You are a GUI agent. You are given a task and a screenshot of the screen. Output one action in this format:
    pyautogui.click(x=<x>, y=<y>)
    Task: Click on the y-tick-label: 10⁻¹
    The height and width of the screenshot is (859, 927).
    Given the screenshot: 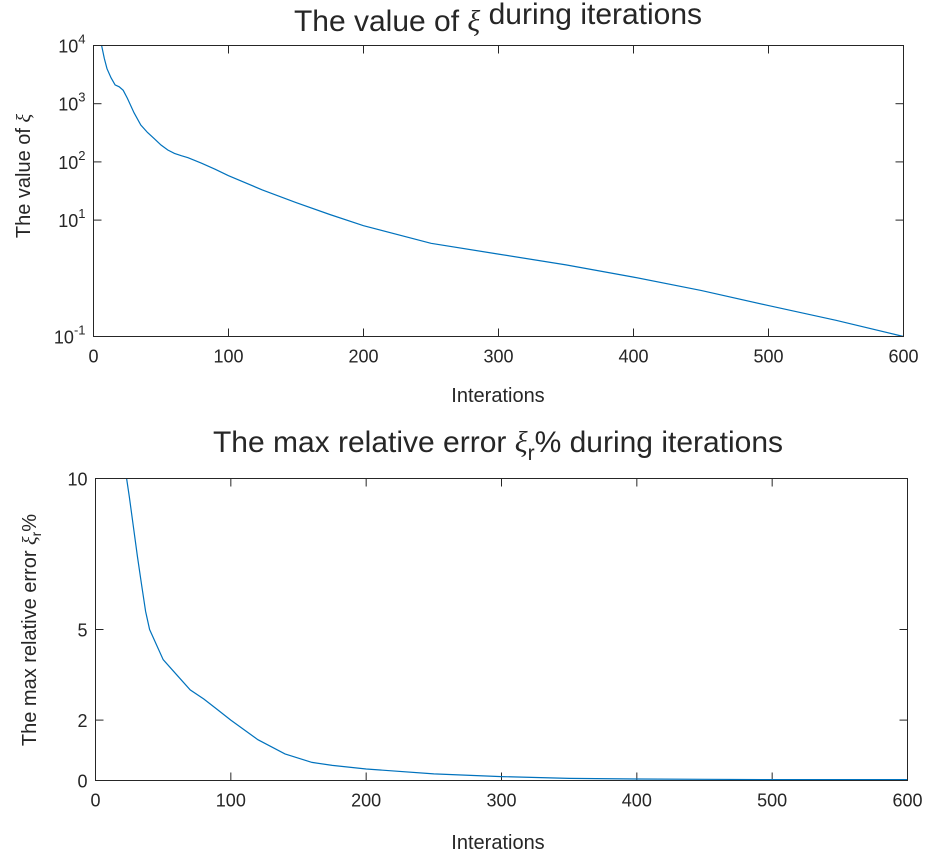 What is the action you would take?
    pyautogui.click(x=70, y=335)
    